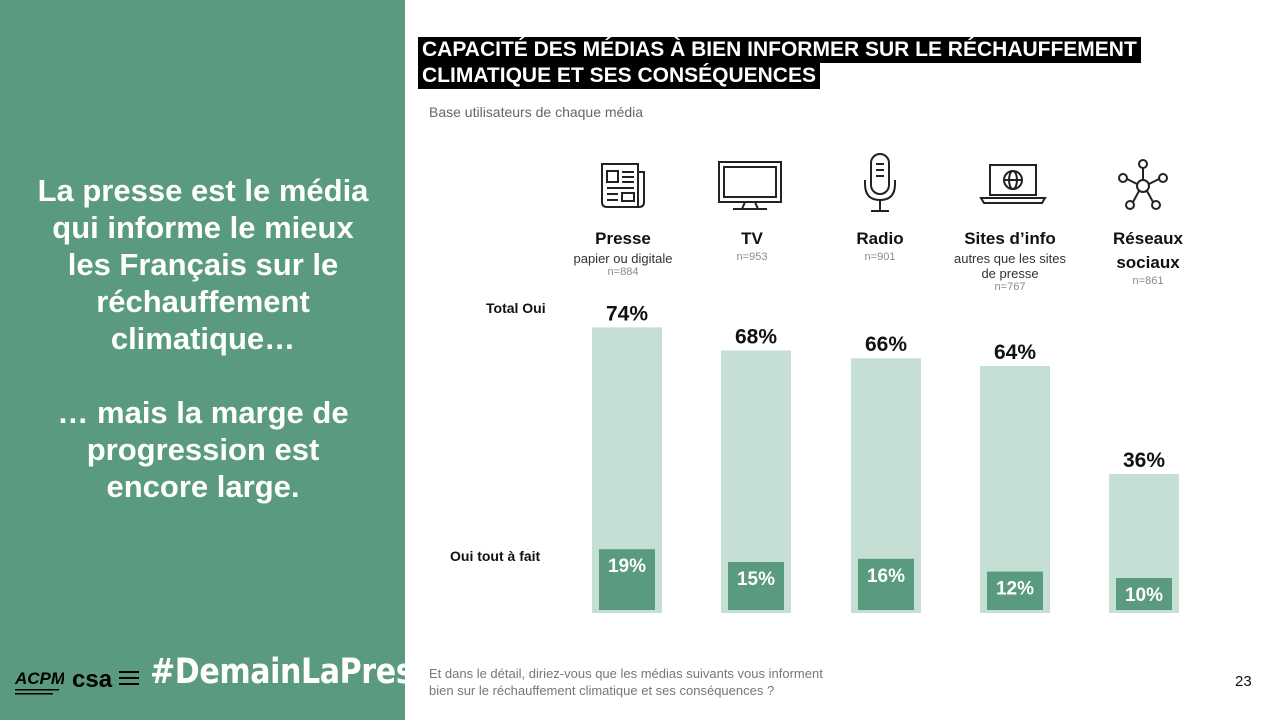 The height and width of the screenshot is (720, 1280). I want to click on category-name: Sites d’info, so click(1010, 238).